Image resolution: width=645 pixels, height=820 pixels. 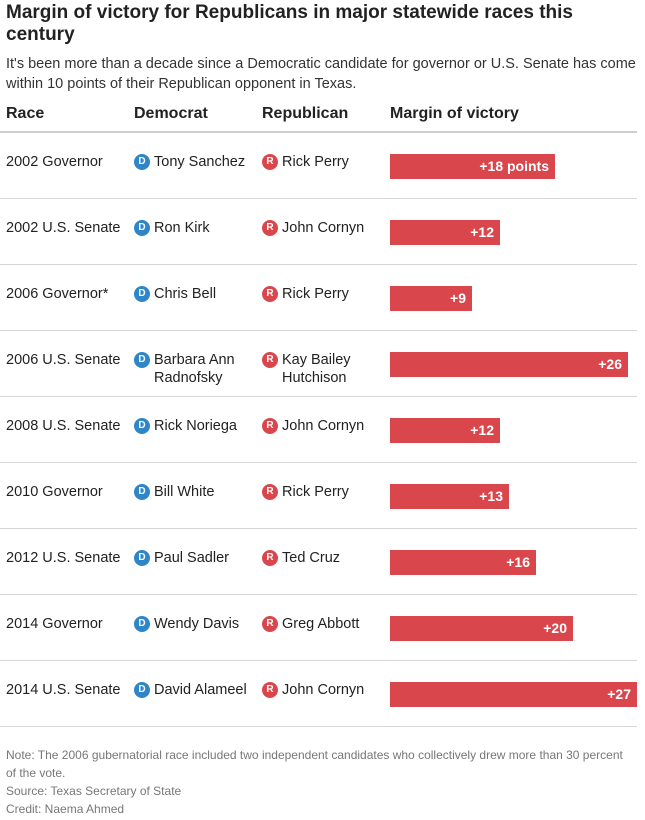 What do you see at coordinates (63, 360) in the screenshot?
I see `race-label: 2006 U.S. Senate` at bounding box center [63, 360].